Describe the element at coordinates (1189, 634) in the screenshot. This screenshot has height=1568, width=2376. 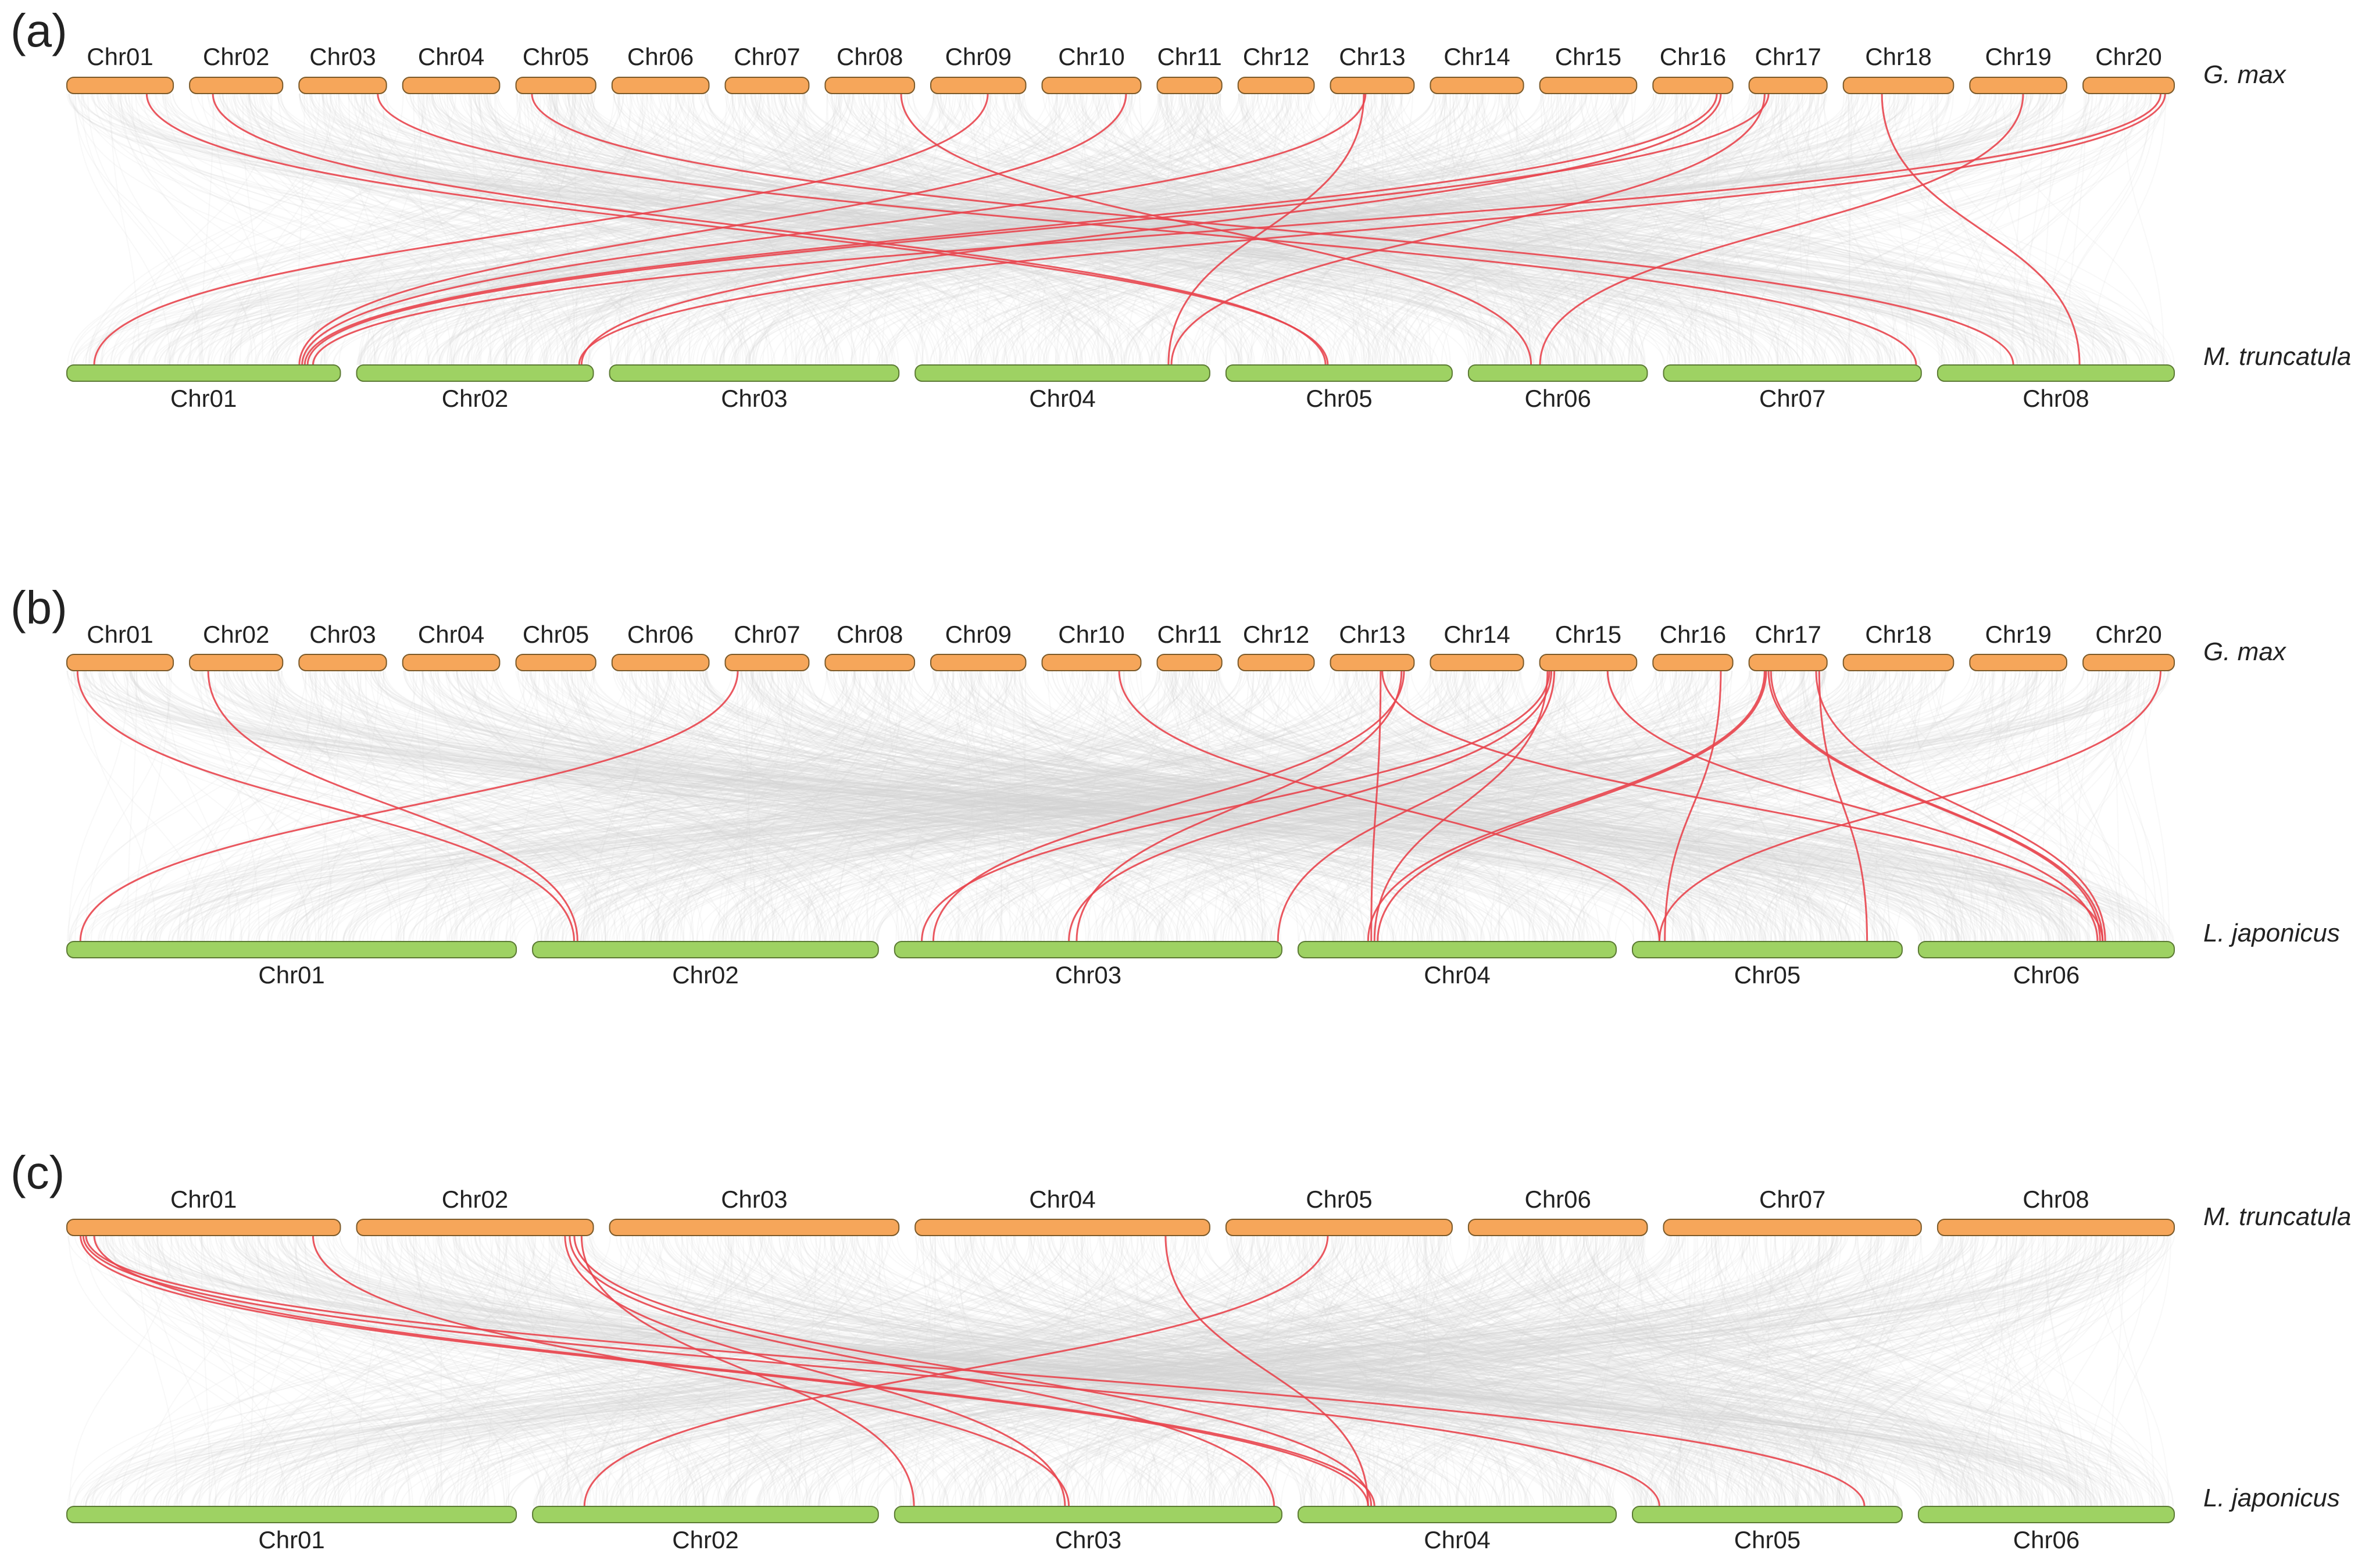
I see `top-chromosome-label: Chr11` at that location.